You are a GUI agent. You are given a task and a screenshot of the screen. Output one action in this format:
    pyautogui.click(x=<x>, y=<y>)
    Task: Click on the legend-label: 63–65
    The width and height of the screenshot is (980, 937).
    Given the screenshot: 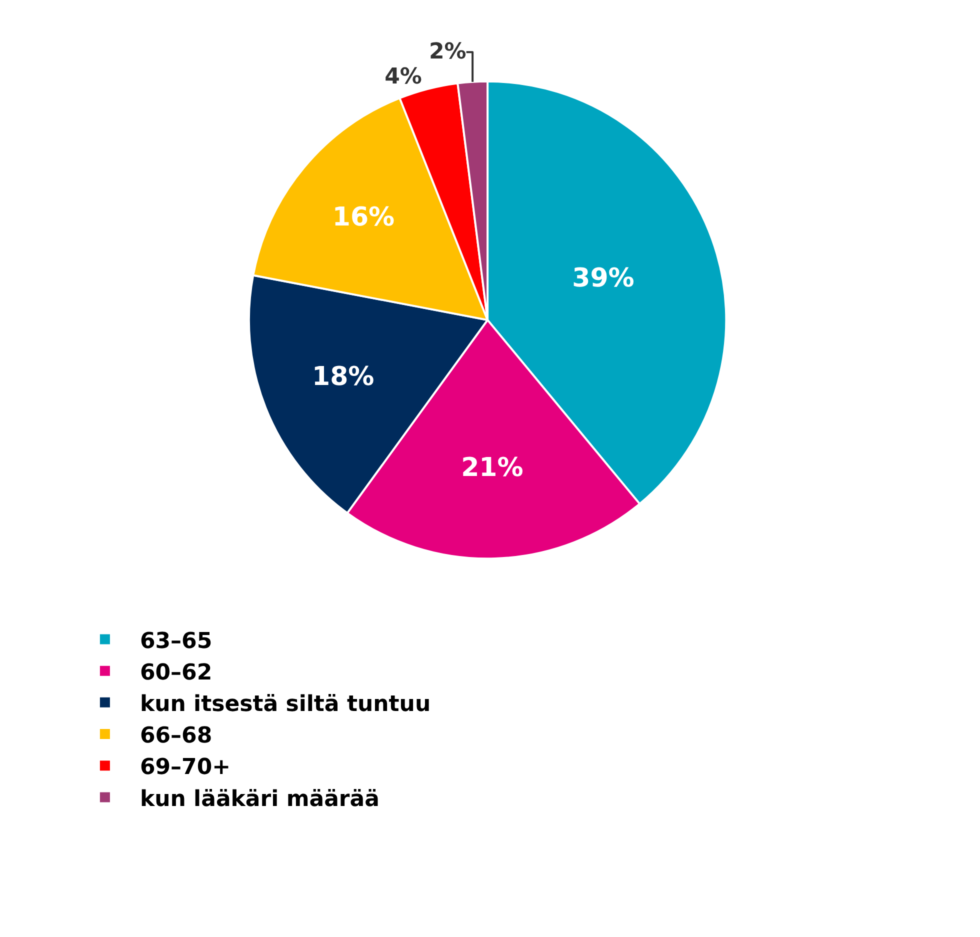 What is the action you would take?
    pyautogui.click(x=176, y=641)
    